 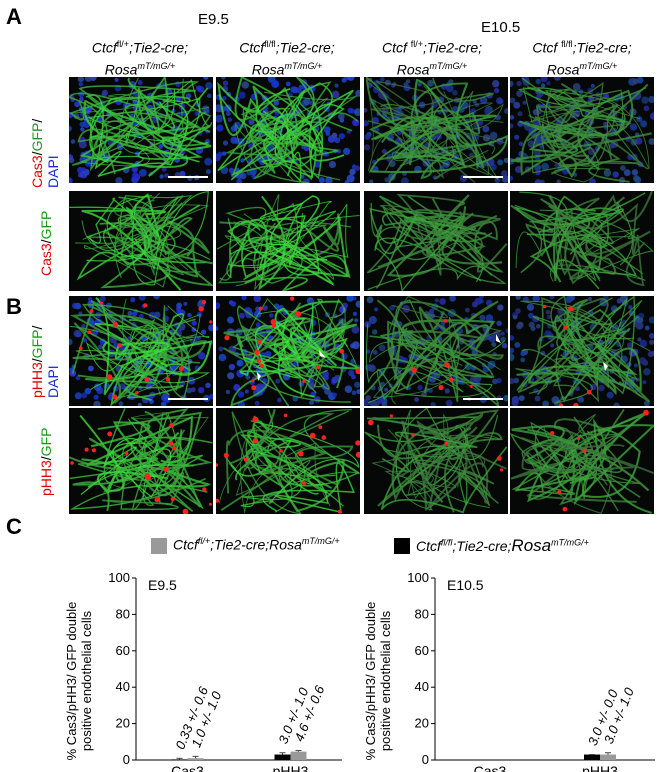 What do you see at coordinates (159, 546) in the screenshot?
I see `legend-swatch-fl-plus` at bounding box center [159, 546].